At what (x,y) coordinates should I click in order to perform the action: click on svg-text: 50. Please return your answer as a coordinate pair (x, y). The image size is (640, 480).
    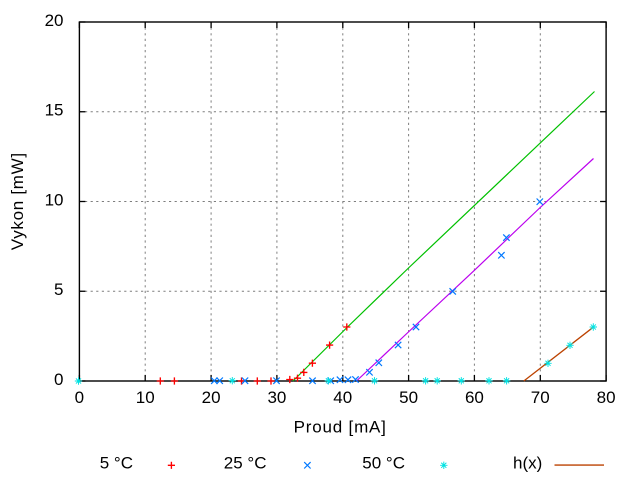
    Looking at the image, I should click on (408, 397).